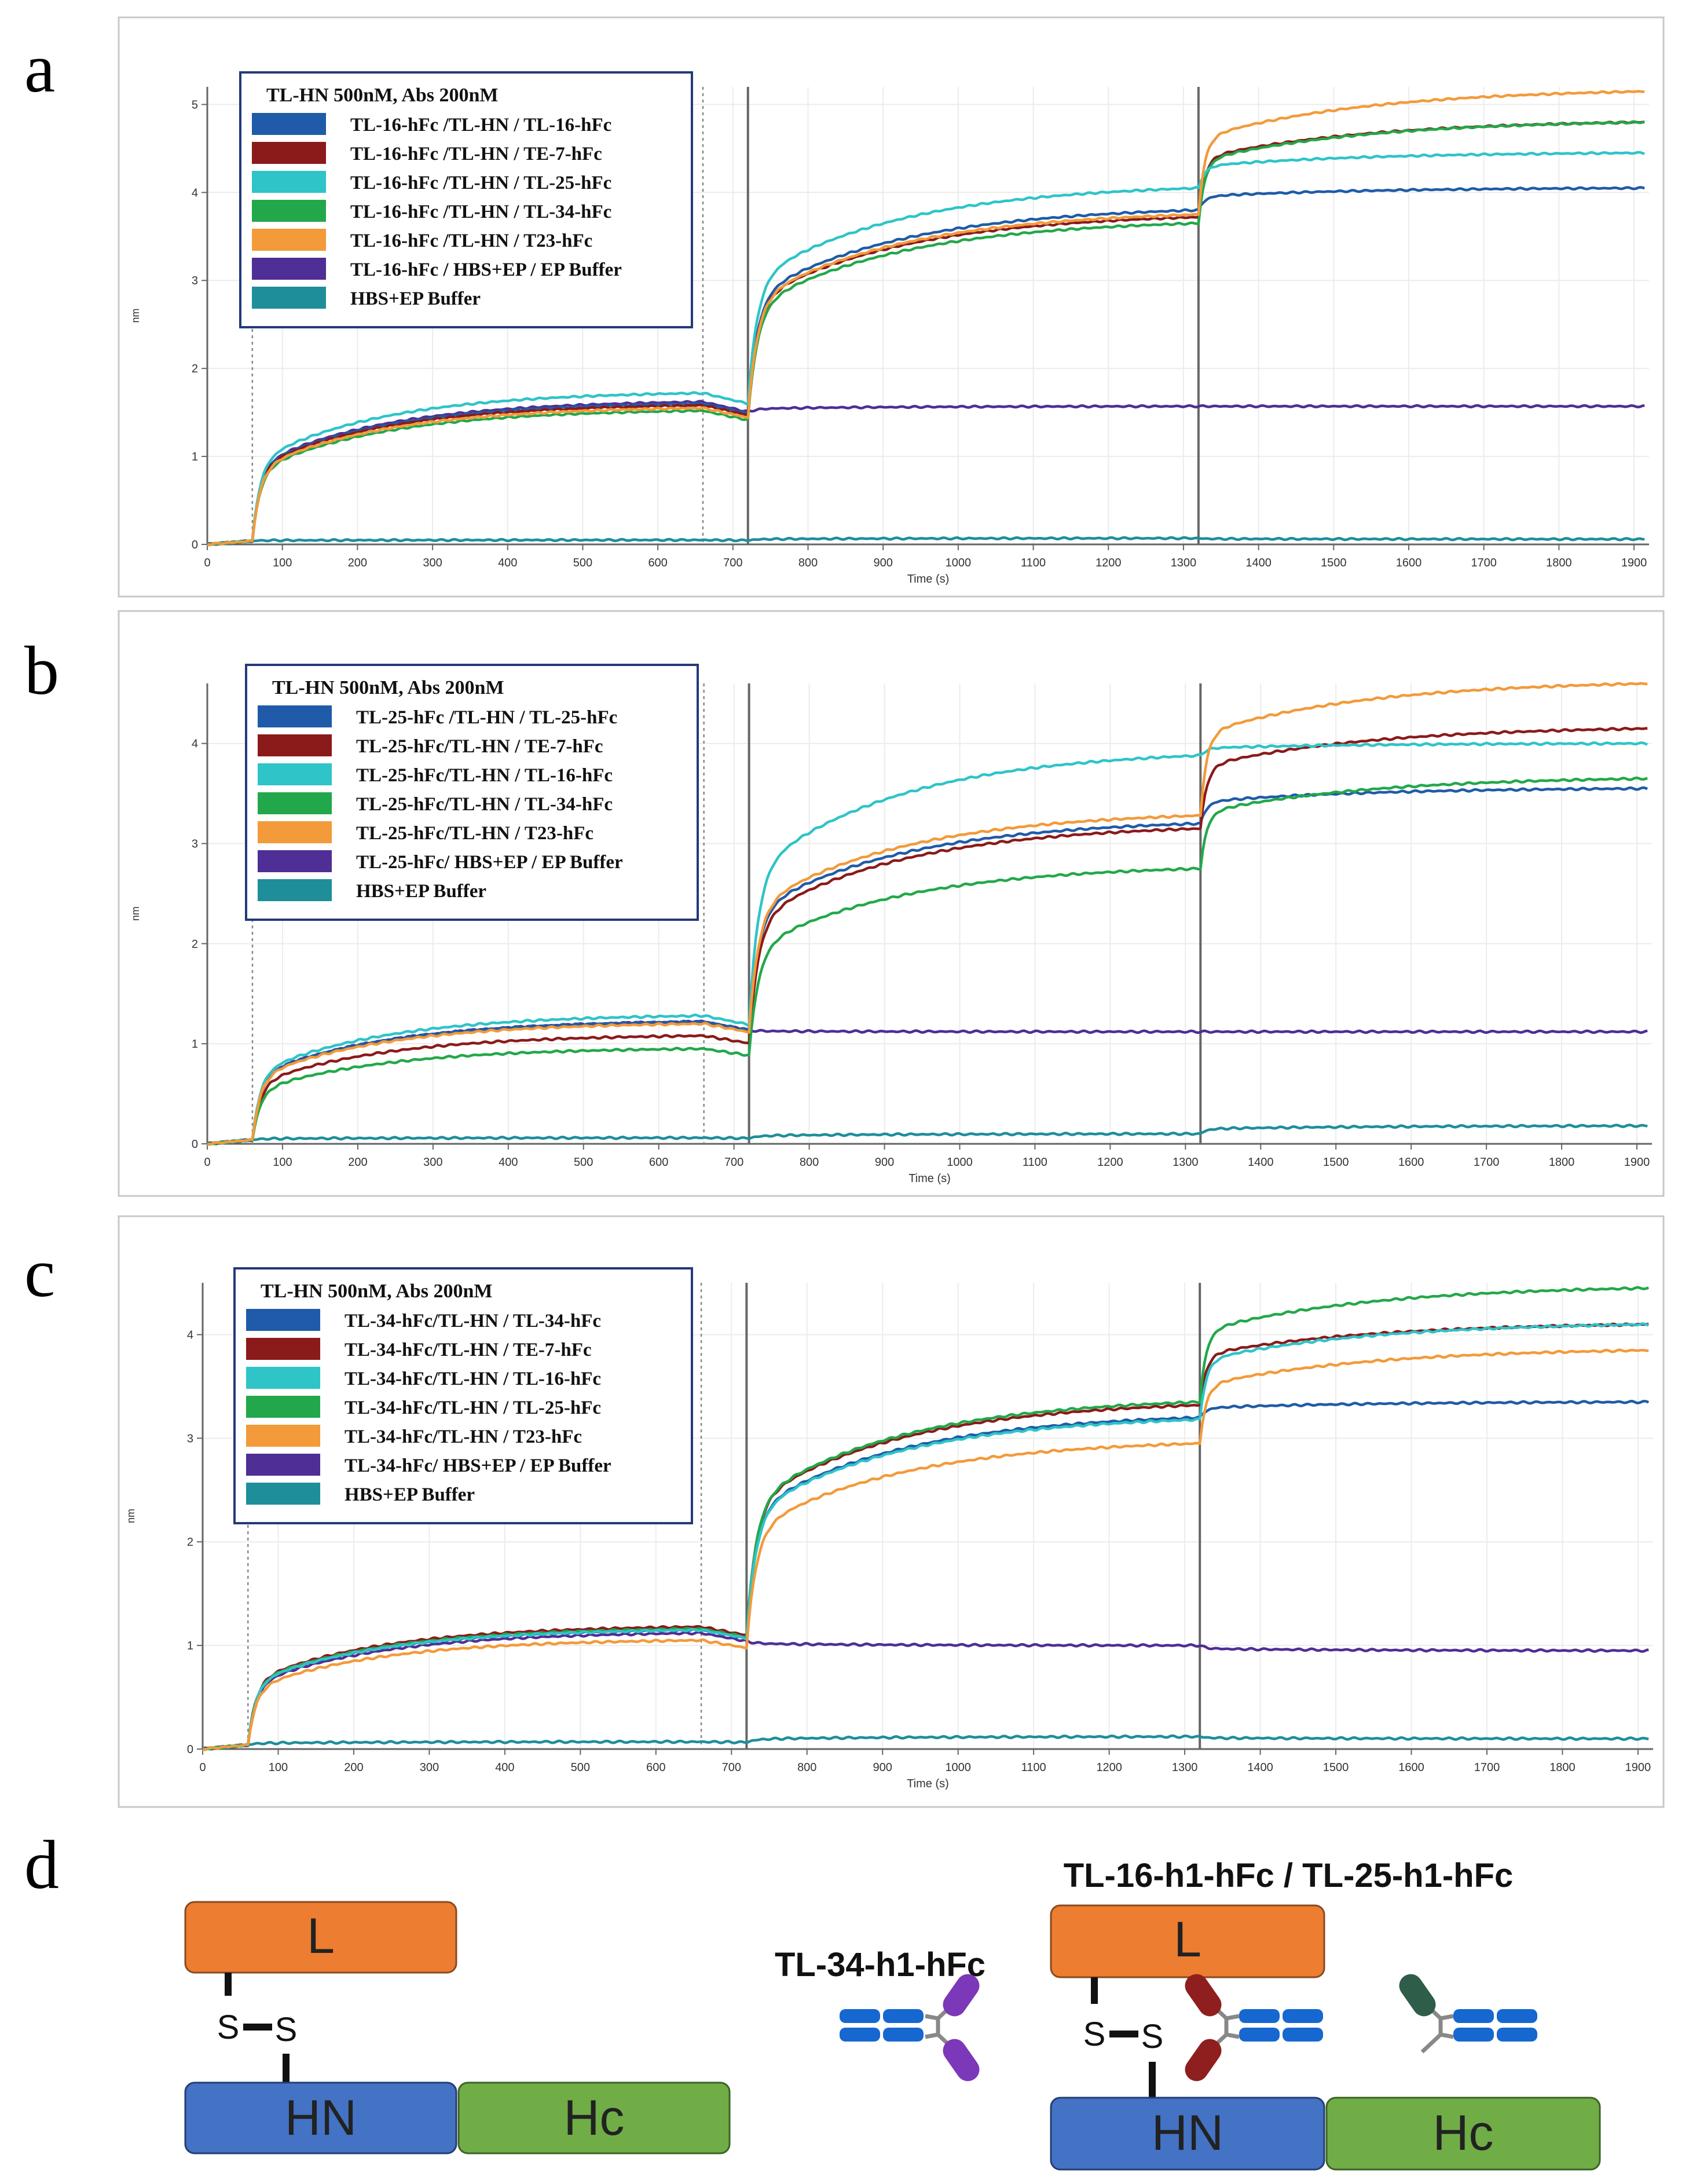 This screenshot has width=1689, height=2184. I want to click on x-tick-label: 300, so click(432, 563).